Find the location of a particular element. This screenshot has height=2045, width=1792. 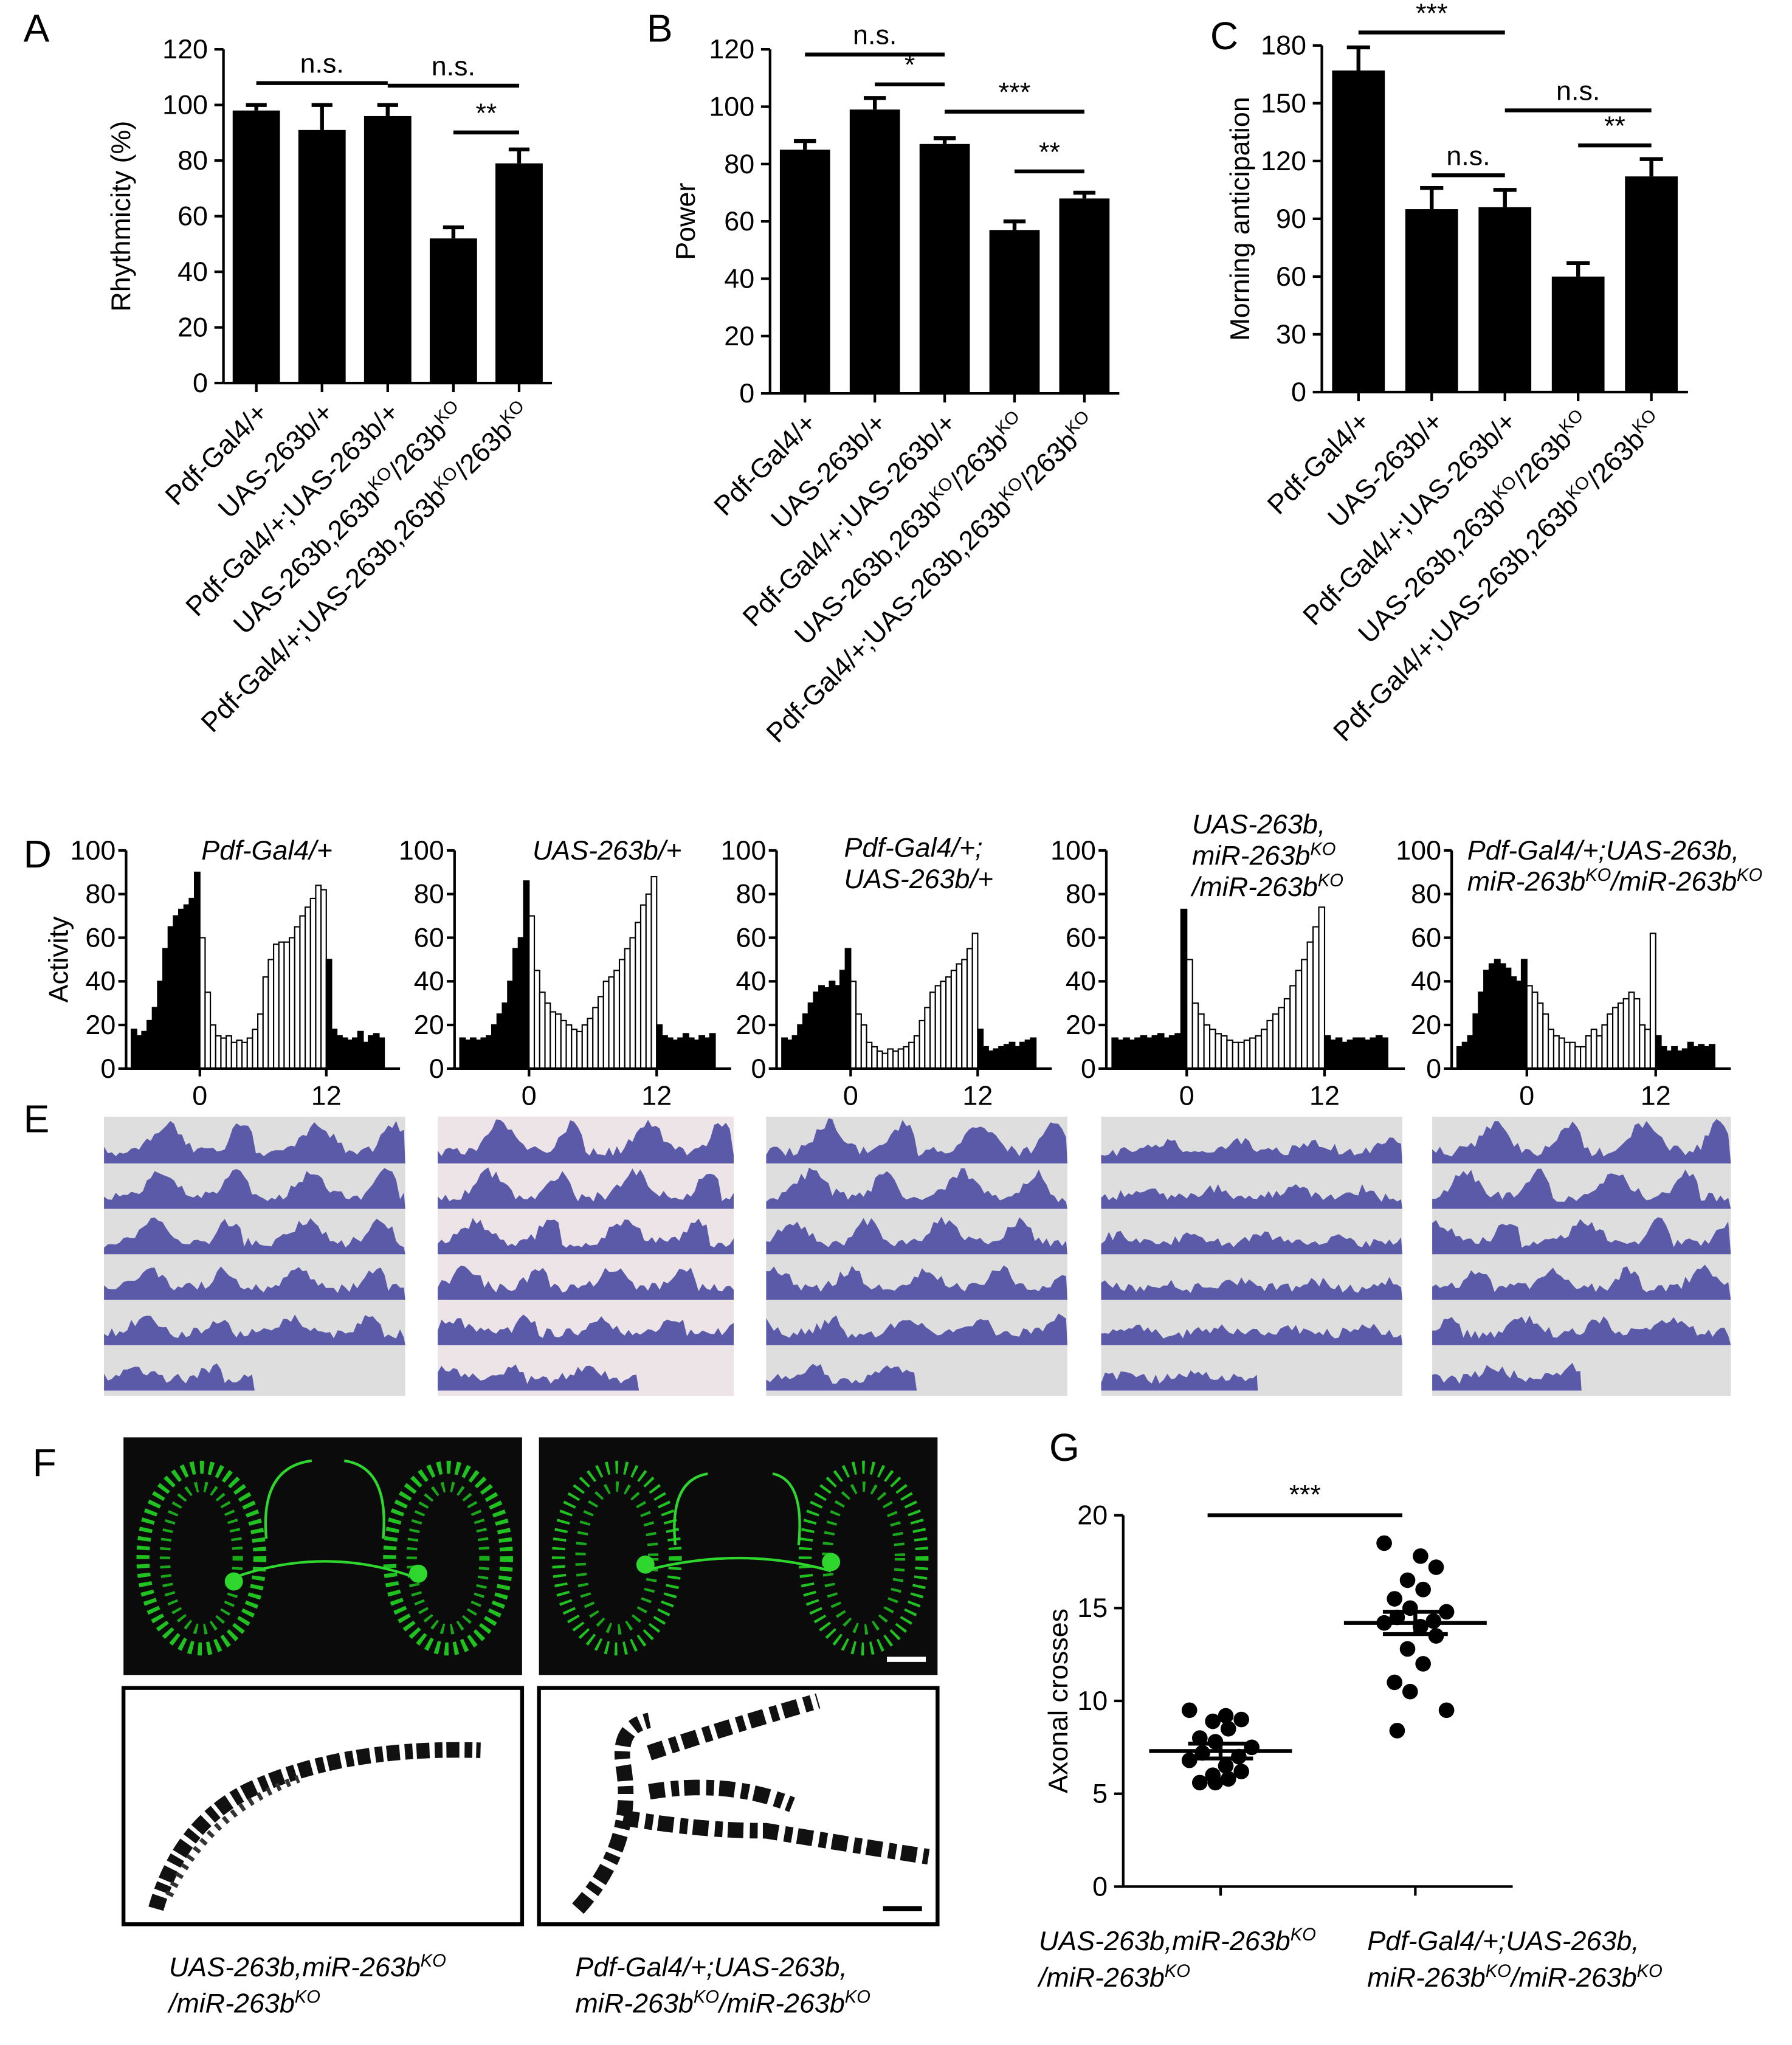

y-tick-label: 180 is located at coordinates (1283, 45).